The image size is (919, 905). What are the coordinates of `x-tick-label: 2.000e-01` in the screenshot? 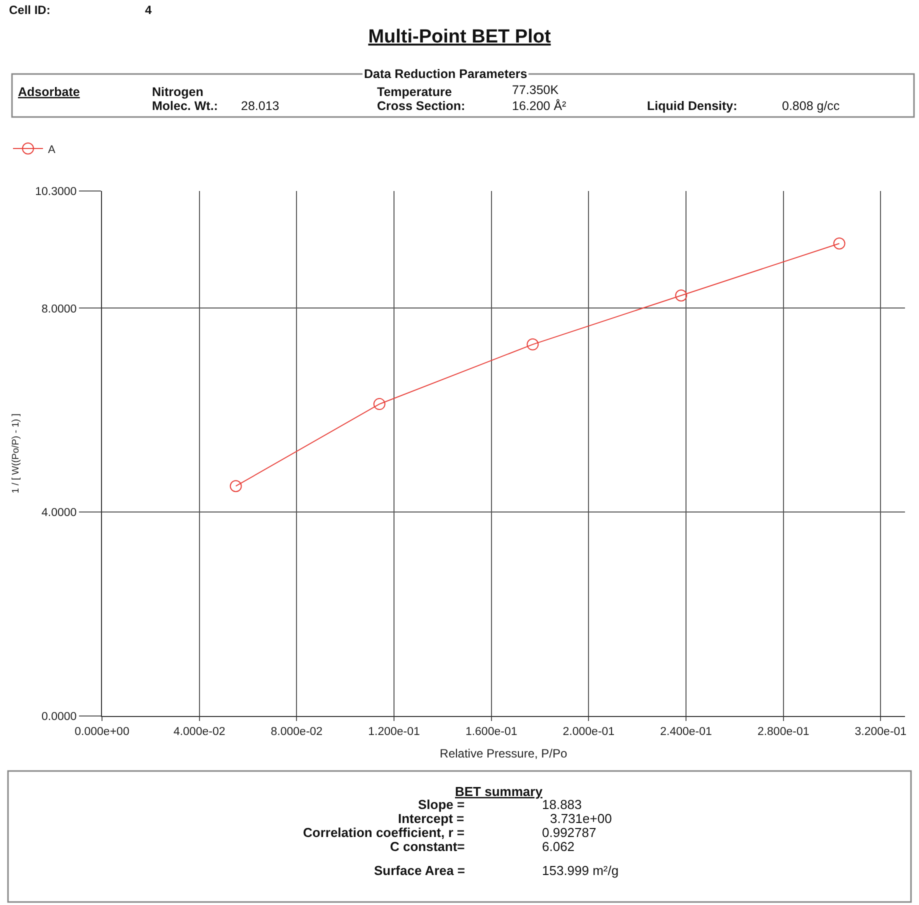 It's located at (588, 732).